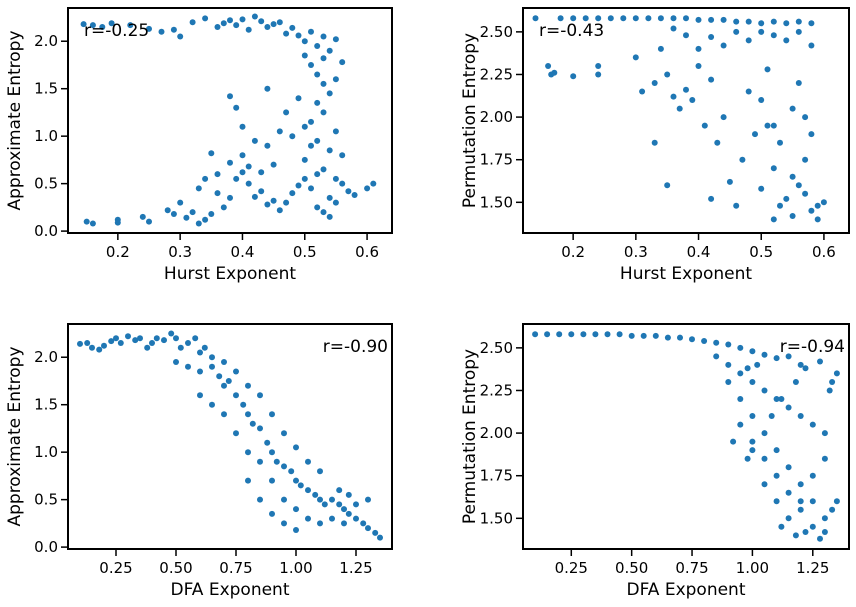  What do you see at coordinates (636, 252) in the screenshot?
I see `x-tick-label: 0.3` at bounding box center [636, 252].